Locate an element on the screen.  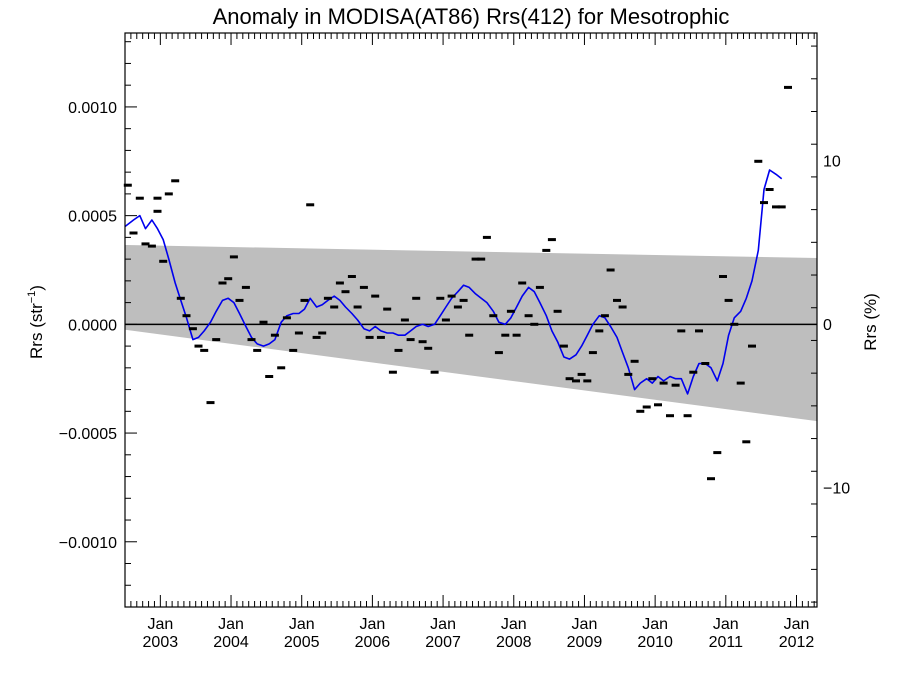
x-tick-label-year: 2004 is located at coordinates (231, 642).